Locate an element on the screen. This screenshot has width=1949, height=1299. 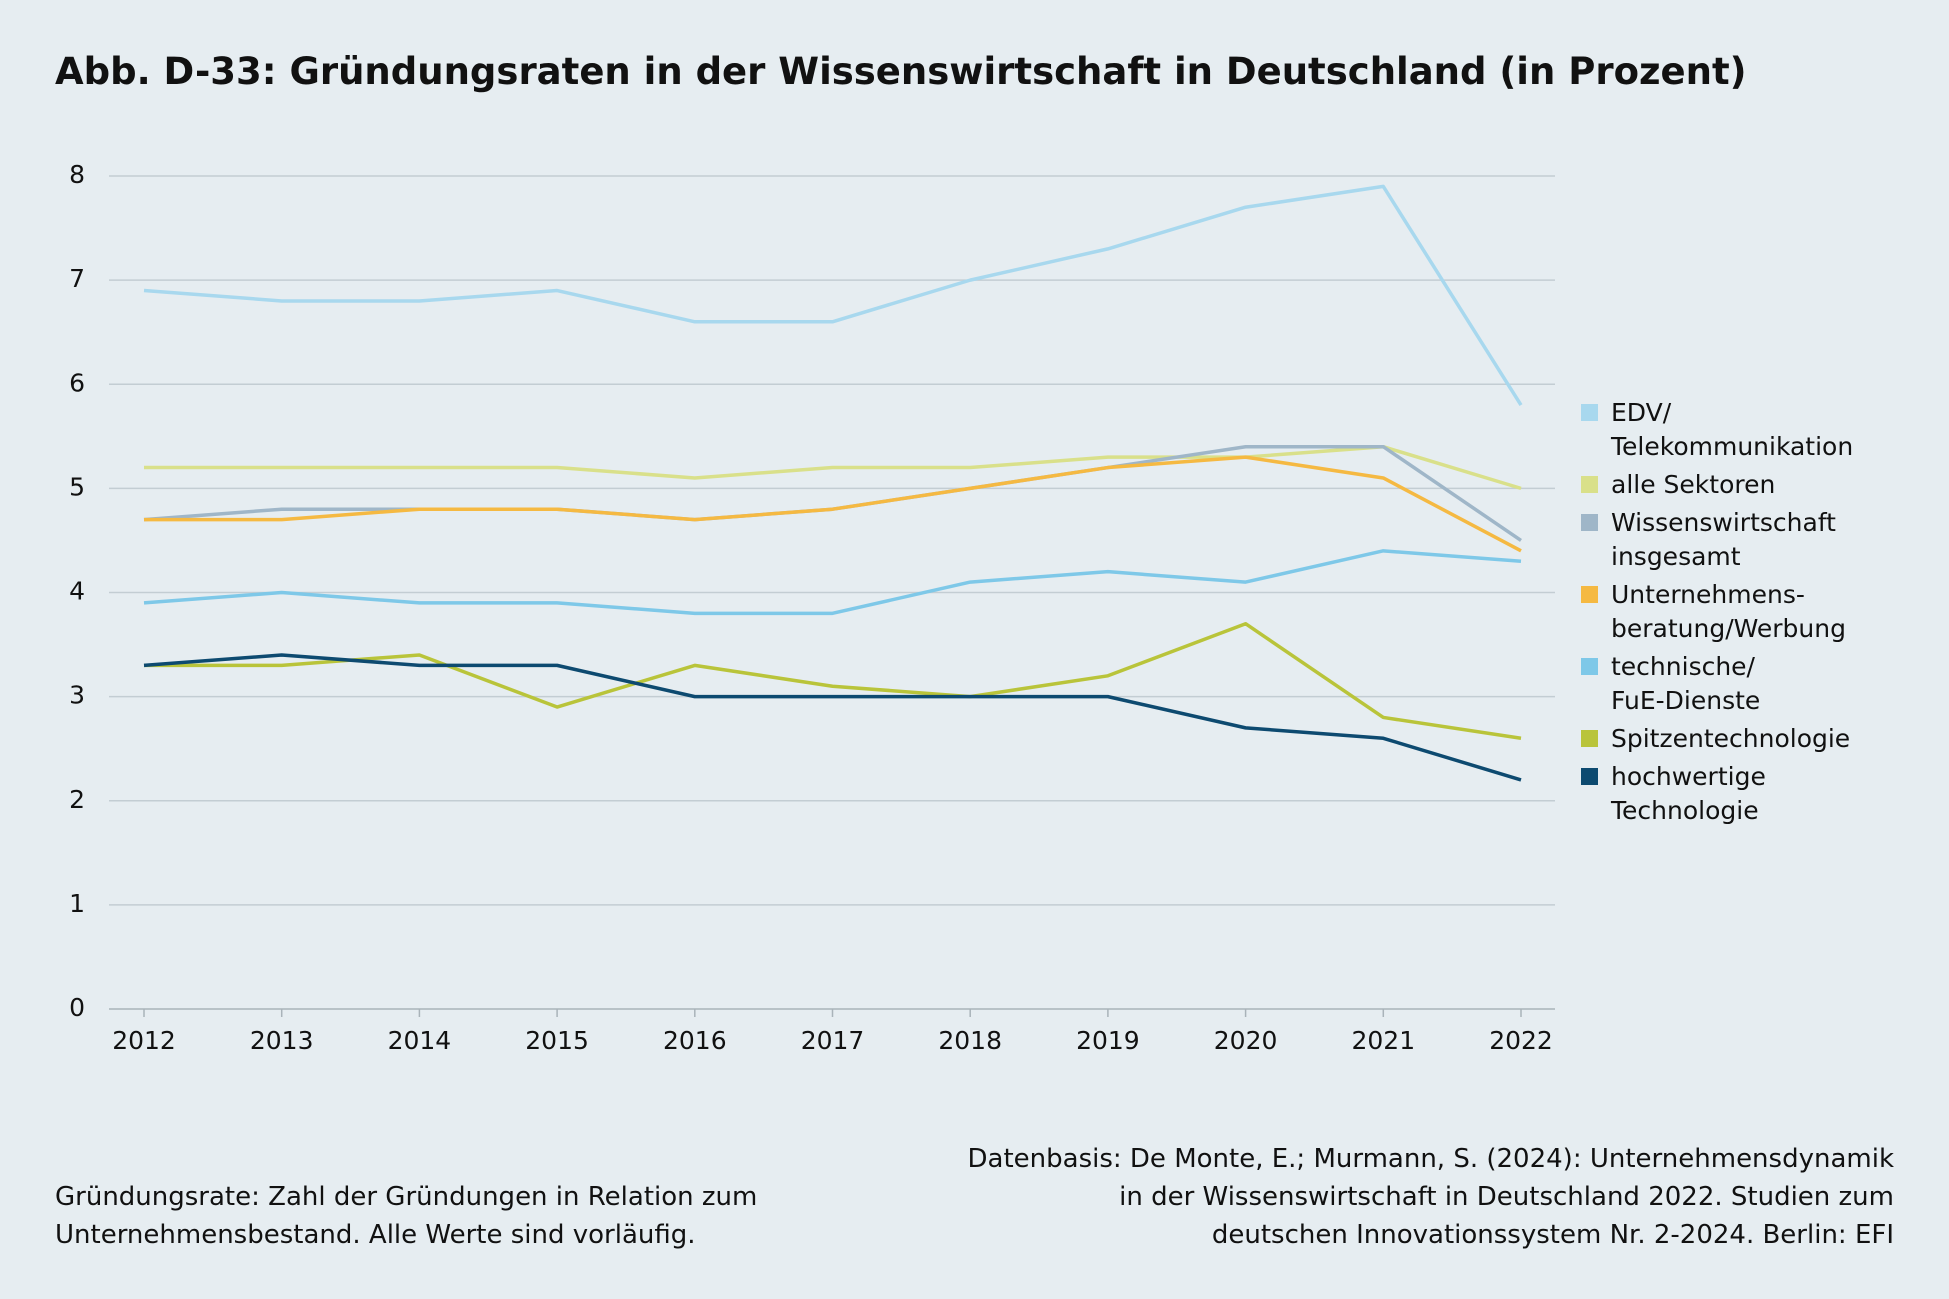
x-tick-label: 2016 is located at coordinates (695, 1040).